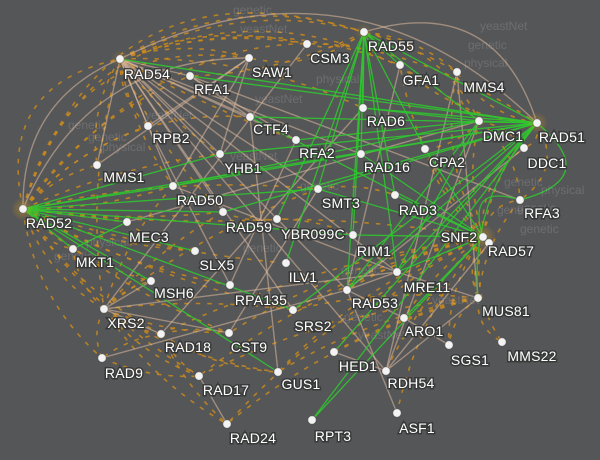 The height and width of the screenshot is (460, 600). What do you see at coordinates (477, 267) in the screenshot?
I see `genetic-edge-SNF2-MUS81` at bounding box center [477, 267].